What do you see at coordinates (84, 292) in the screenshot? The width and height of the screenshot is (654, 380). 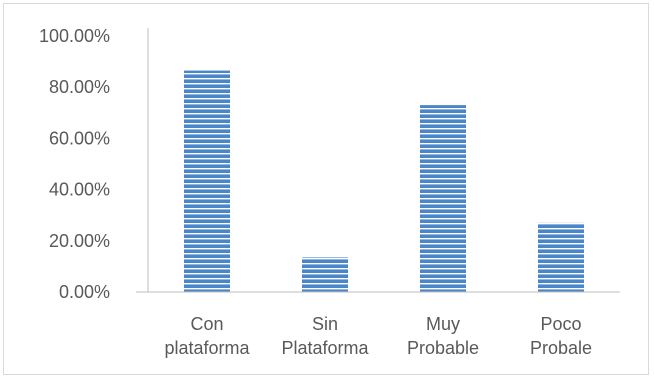 I see `y-tick-label: 0.00%` at bounding box center [84, 292].